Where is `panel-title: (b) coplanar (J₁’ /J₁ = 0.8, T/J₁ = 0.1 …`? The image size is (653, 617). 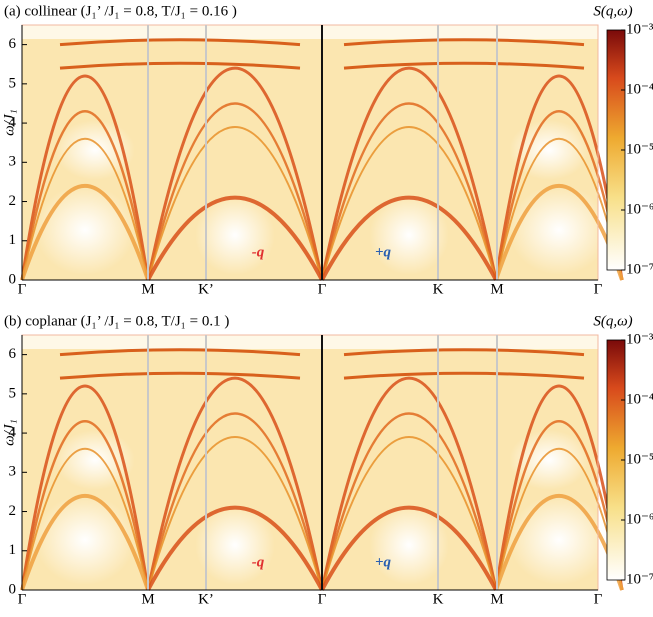 panel-title: (b) coplanar (J₁’ /J₁ = 0.8, T/J₁ = 0.1 … is located at coordinates (116, 321).